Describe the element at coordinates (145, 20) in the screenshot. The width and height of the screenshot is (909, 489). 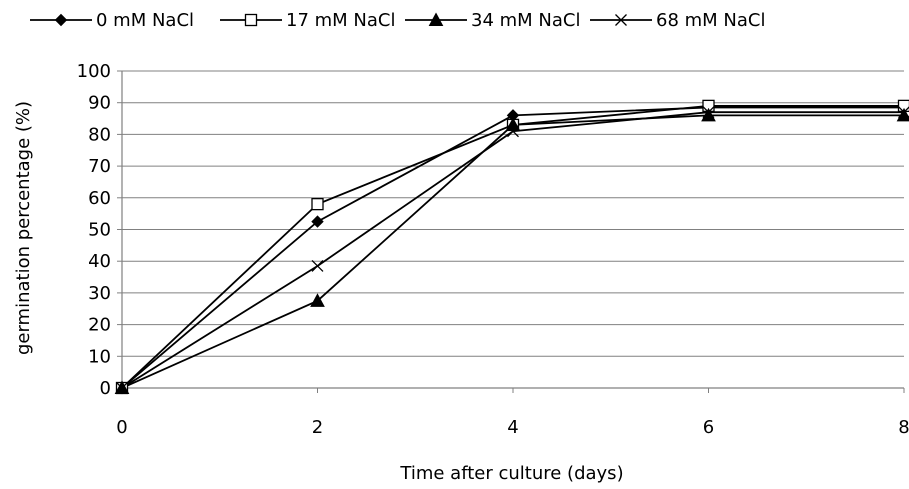
I see `legend-label-0: 0 mM NaCl` at that location.